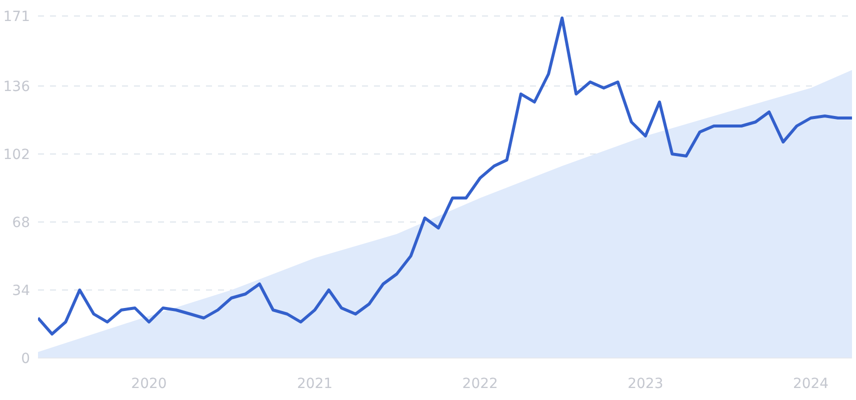 This screenshot has height=400, width=856. I want to click on y-tick-label: 34, so click(21, 290).